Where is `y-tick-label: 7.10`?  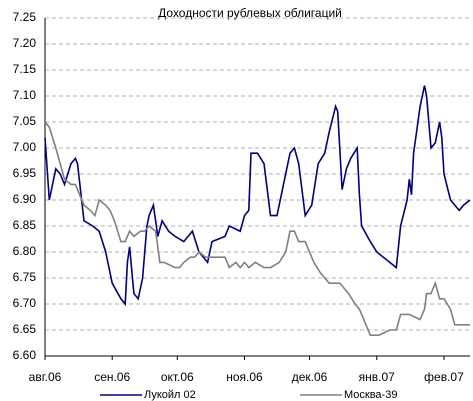 y-tick-label: 7.10 is located at coordinates (25, 95).